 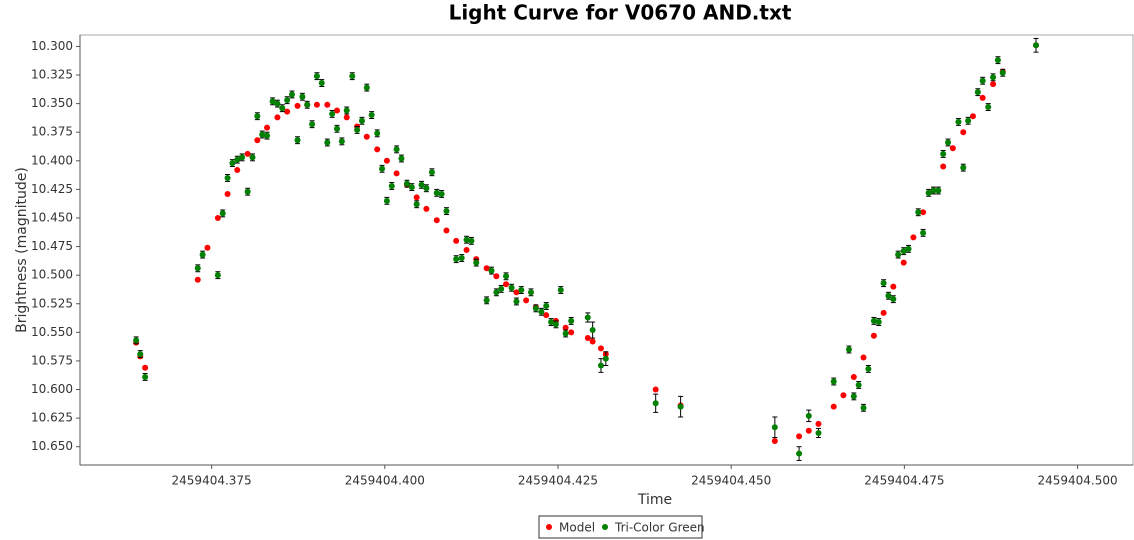 What do you see at coordinates (22, 250) in the screenshot?
I see `y-axis-label: Brightness (magnitude)` at bounding box center [22, 250].